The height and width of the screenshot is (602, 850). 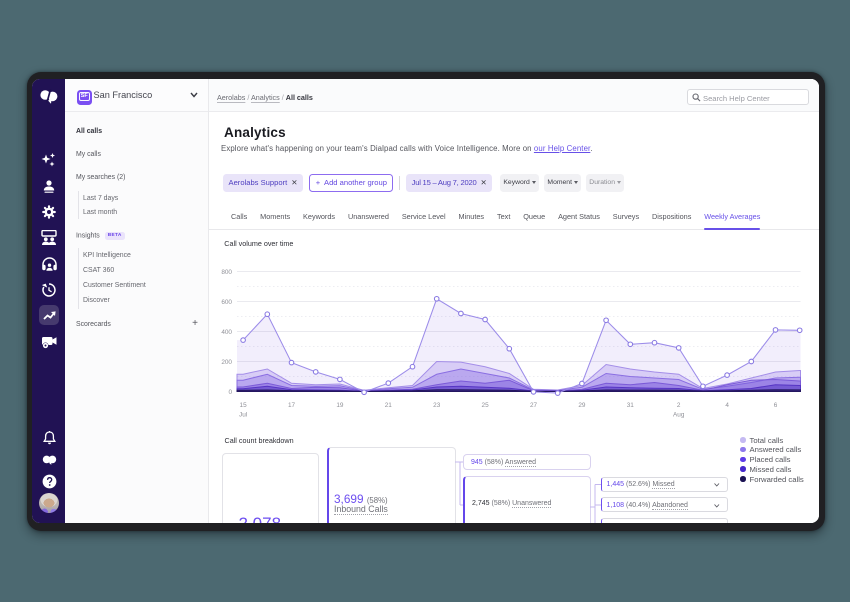 I want to click on svg-text: 29, so click(x=582, y=405).